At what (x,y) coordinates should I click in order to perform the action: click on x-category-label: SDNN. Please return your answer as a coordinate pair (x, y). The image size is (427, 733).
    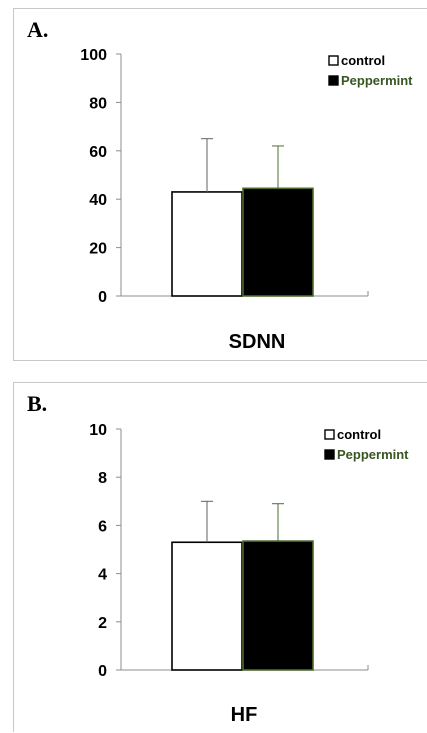
    Looking at the image, I should click on (257, 342).